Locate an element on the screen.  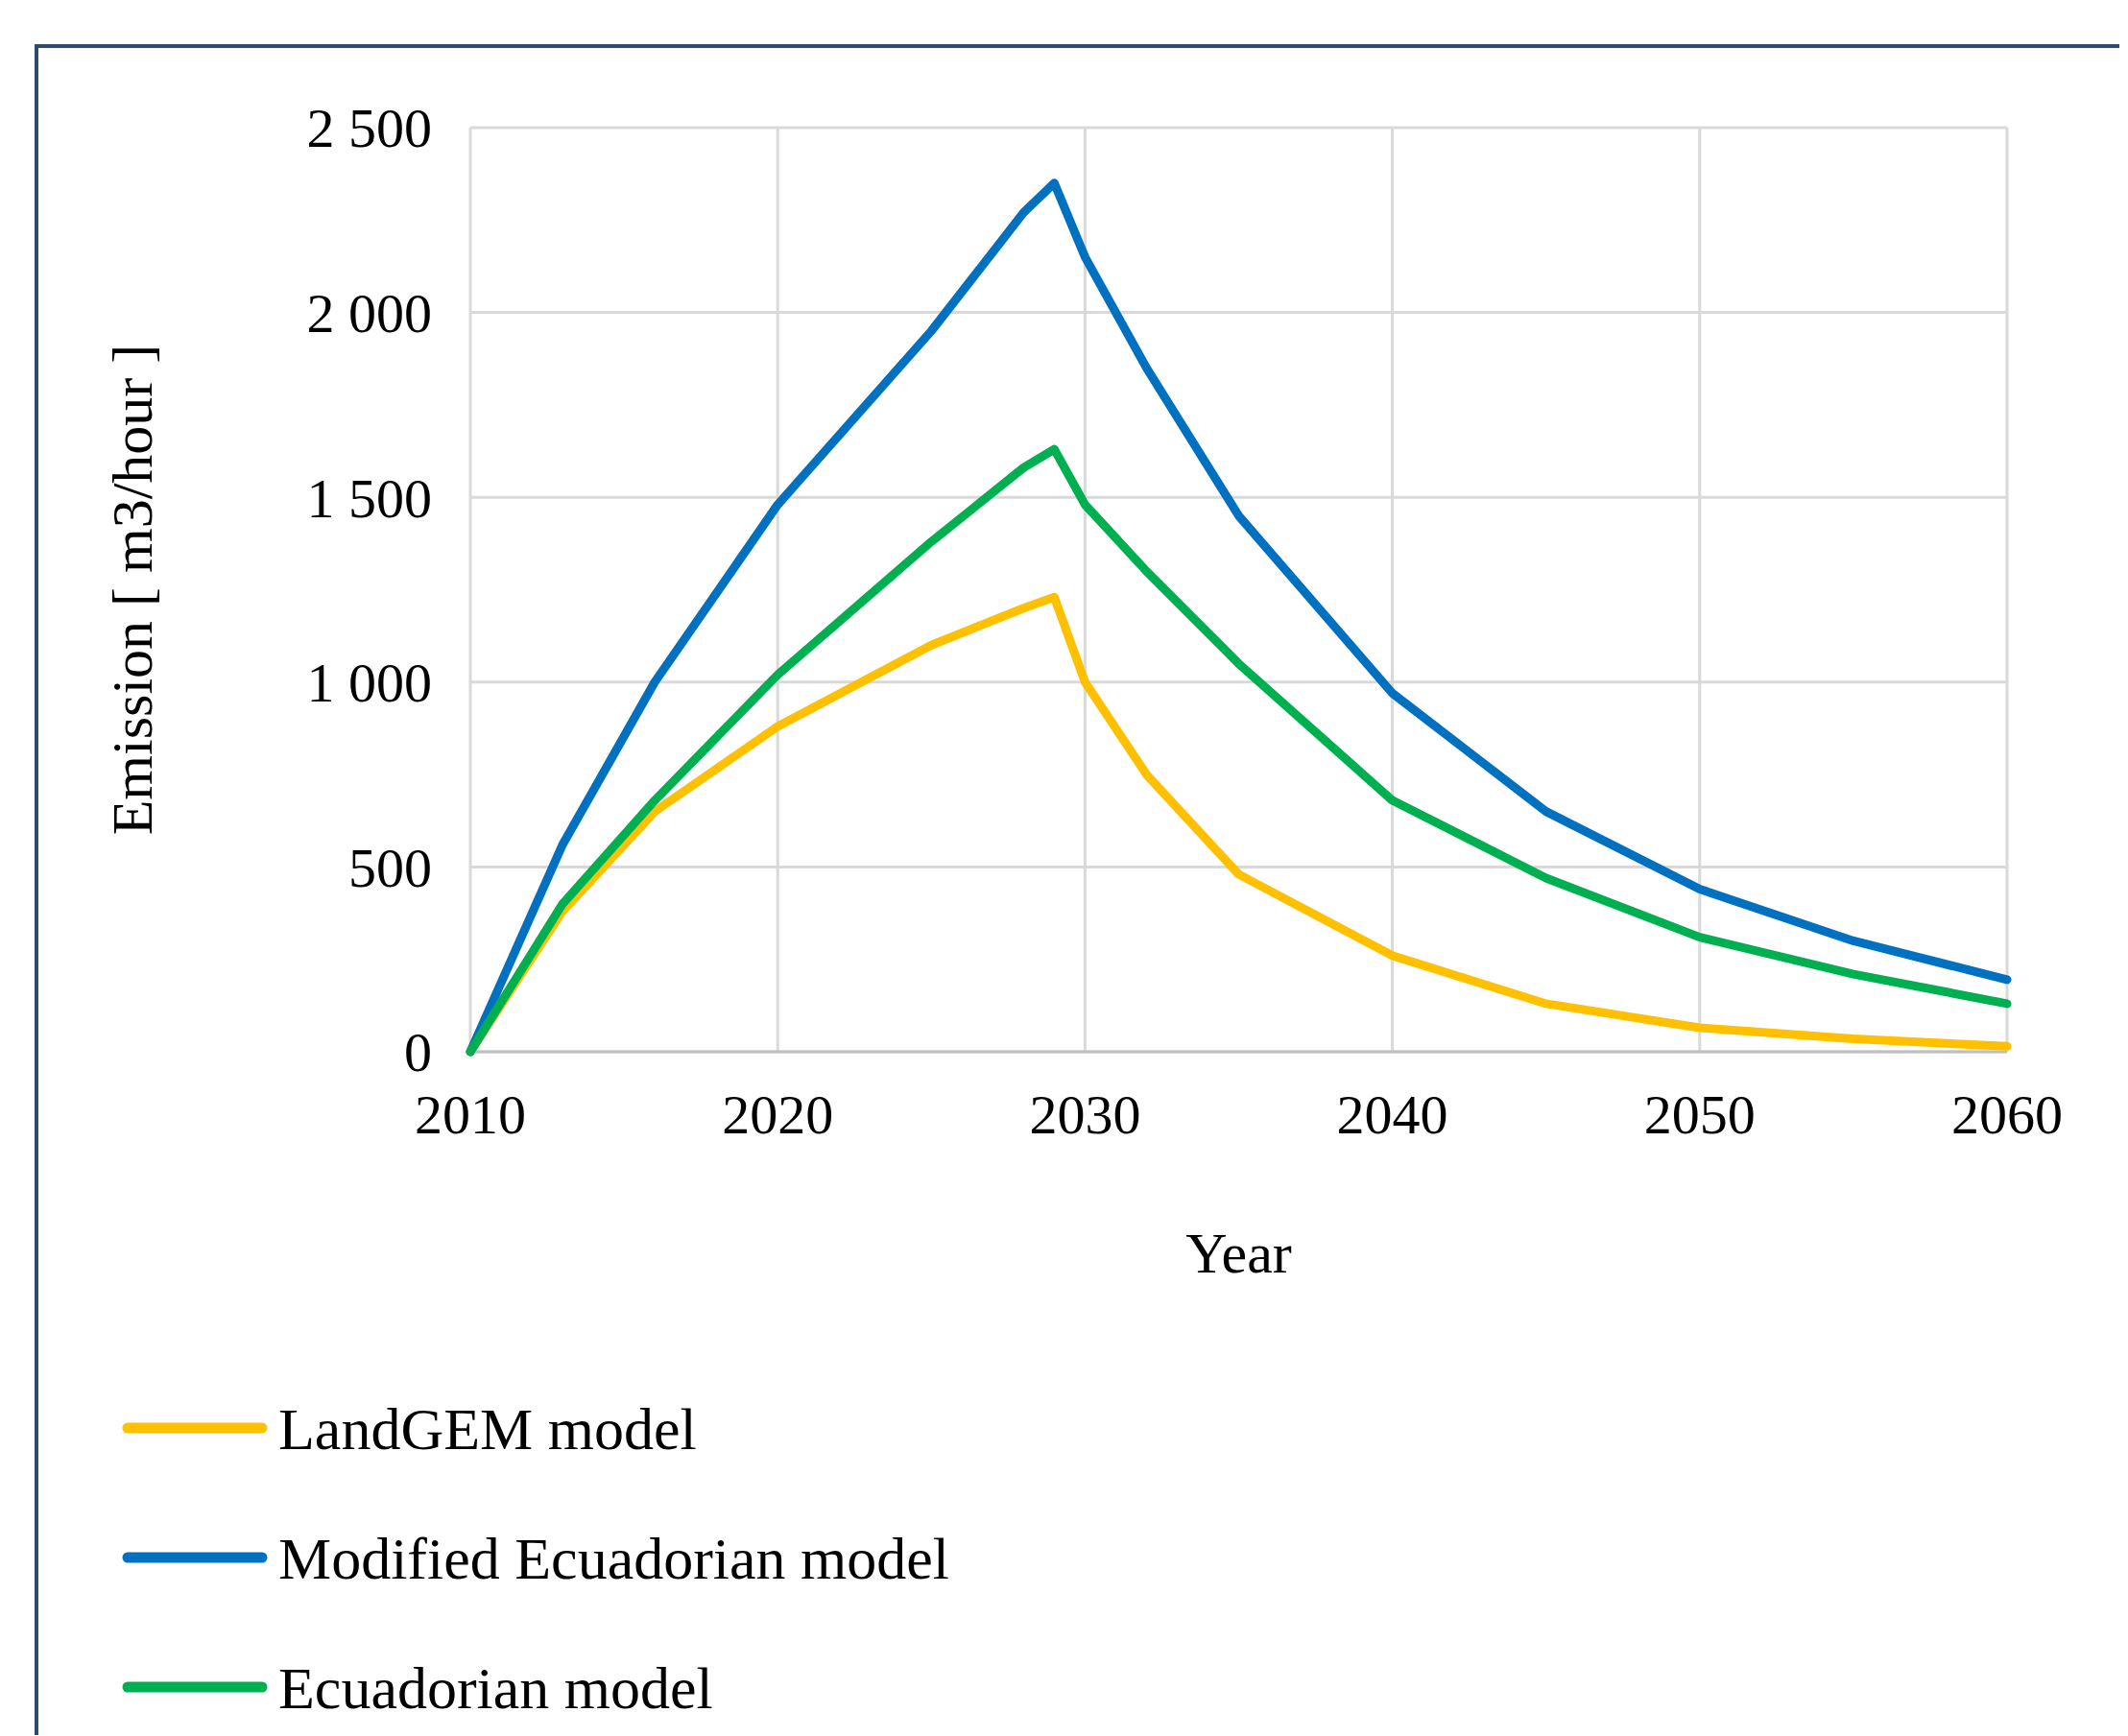
x-axis-title: Year is located at coordinates (1238, 1253).